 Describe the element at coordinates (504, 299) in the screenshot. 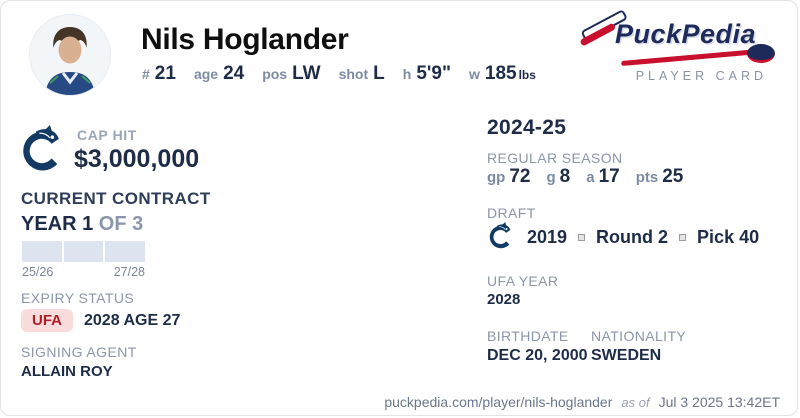

I see `ufa-year-value: 2028` at that location.